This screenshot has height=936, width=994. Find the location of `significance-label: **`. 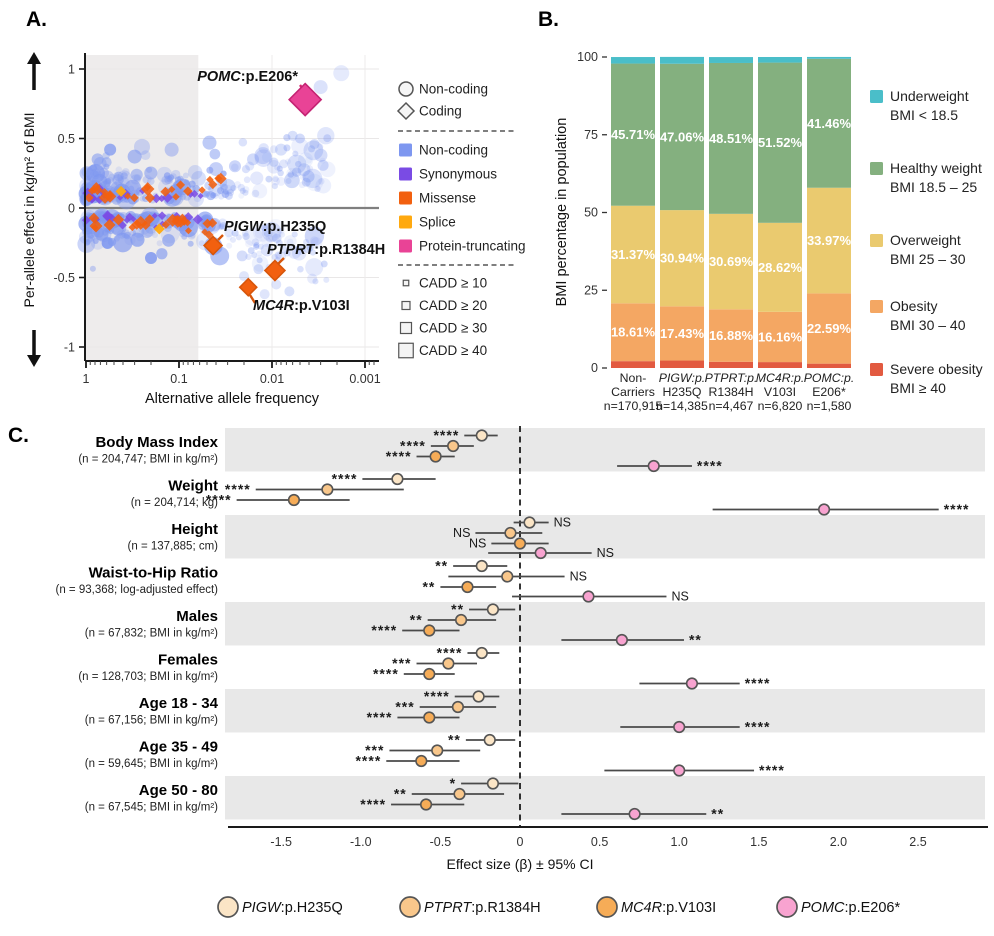

significance-label: ** is located at coordinates (695, 640).